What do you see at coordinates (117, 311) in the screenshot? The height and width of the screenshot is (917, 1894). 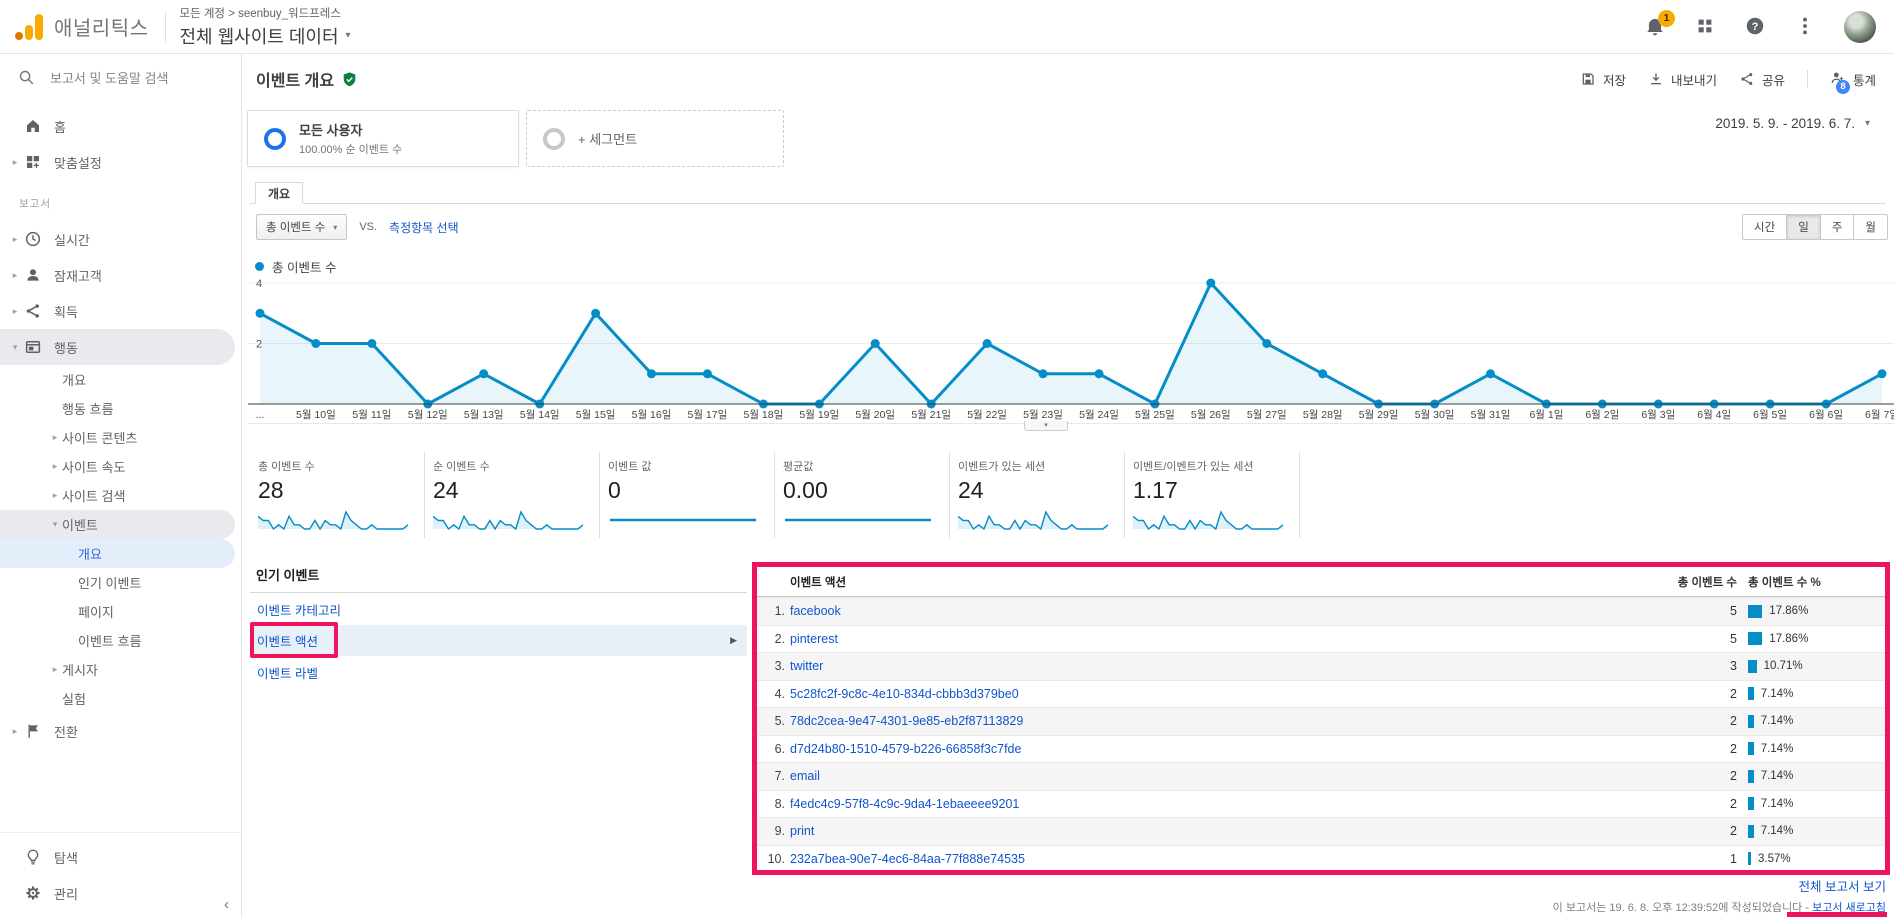 I see `sidebar-item-acquisition: ▸ 획득` at bounding box center [117, 311].